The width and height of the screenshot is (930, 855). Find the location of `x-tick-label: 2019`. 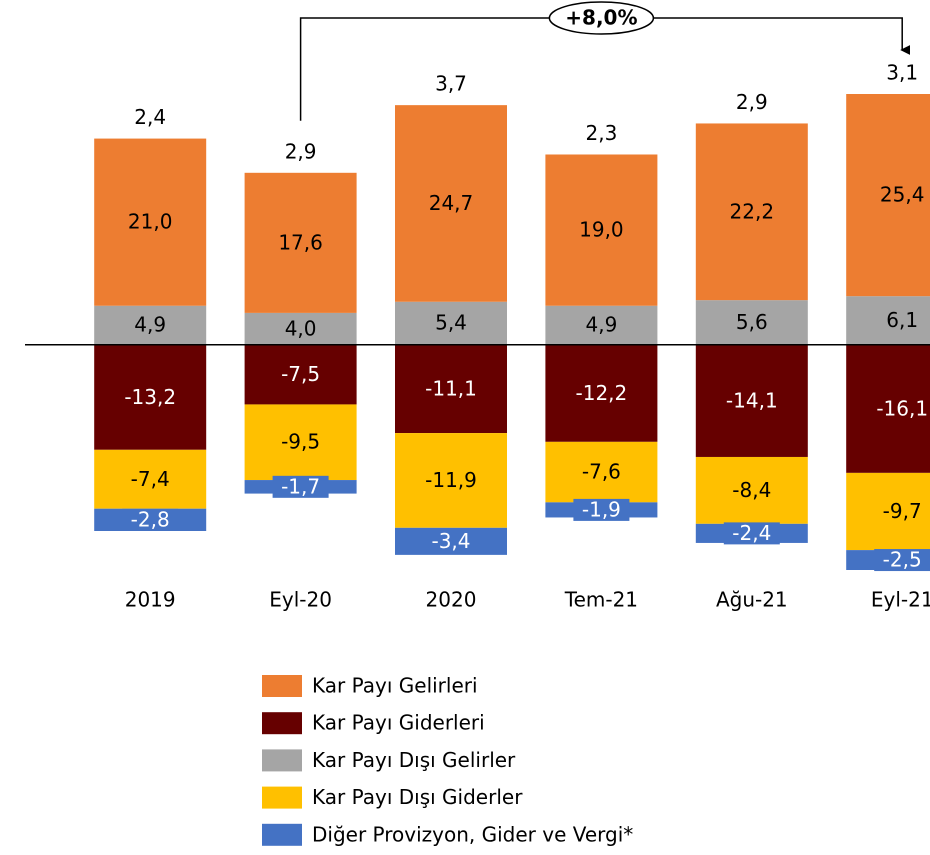

x-tick-label: 2019 is located at coordinates (150, 600).